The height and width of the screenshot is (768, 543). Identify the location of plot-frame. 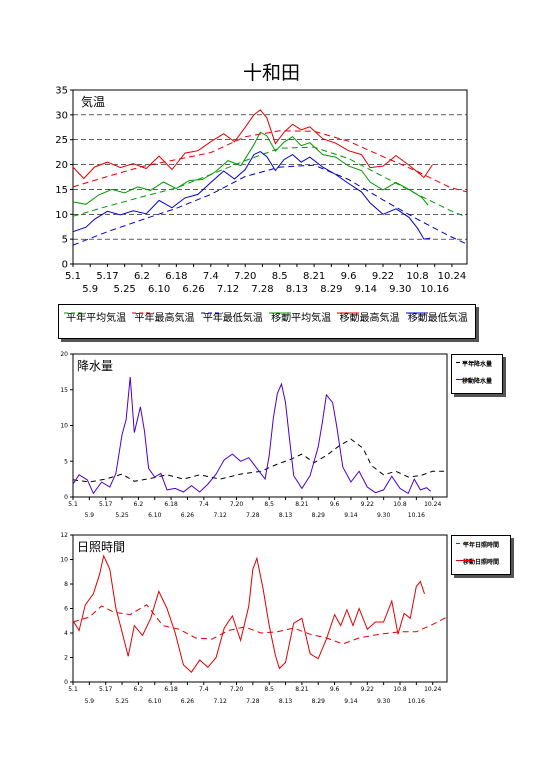
(260, 608).